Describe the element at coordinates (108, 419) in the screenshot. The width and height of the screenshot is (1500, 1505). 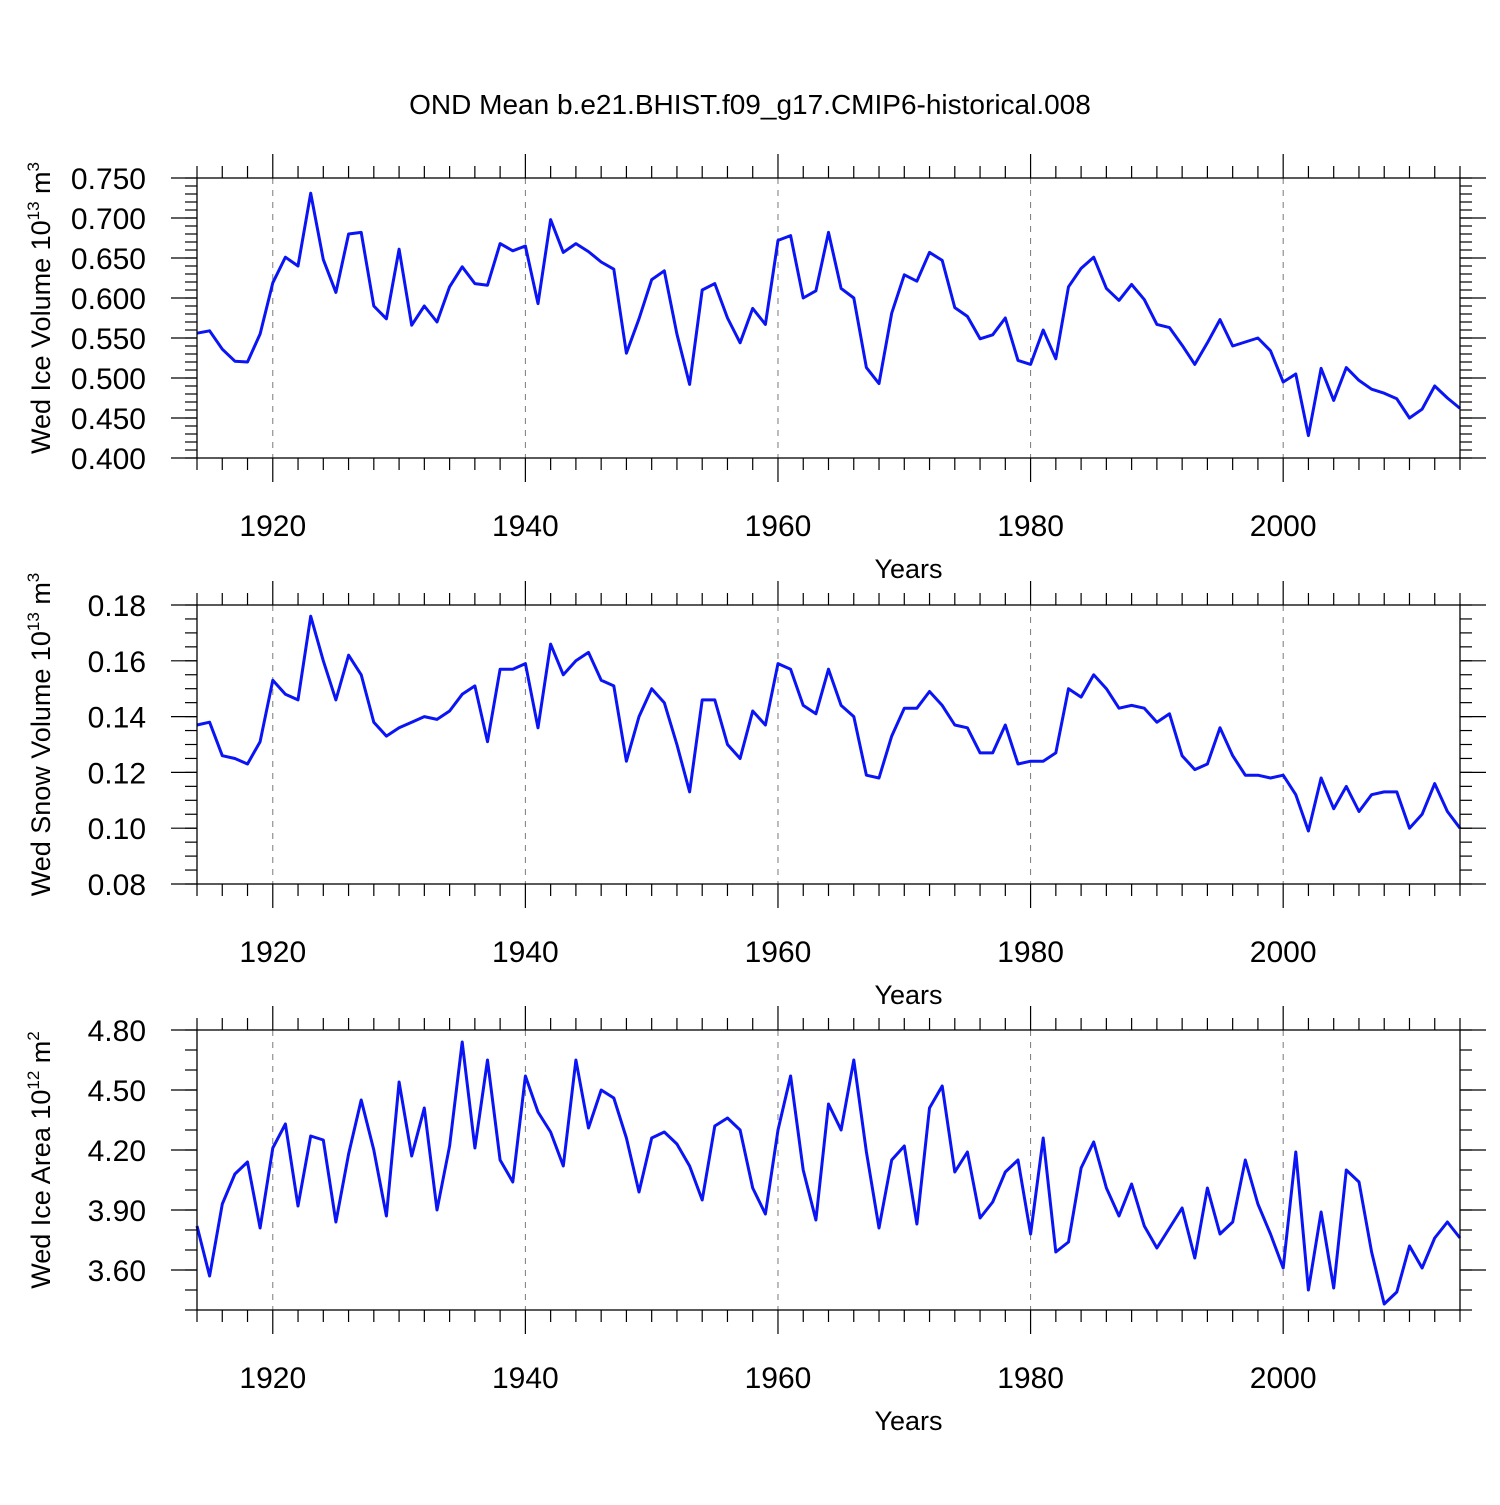
I see `y-tick-label: 0.450` at that location.